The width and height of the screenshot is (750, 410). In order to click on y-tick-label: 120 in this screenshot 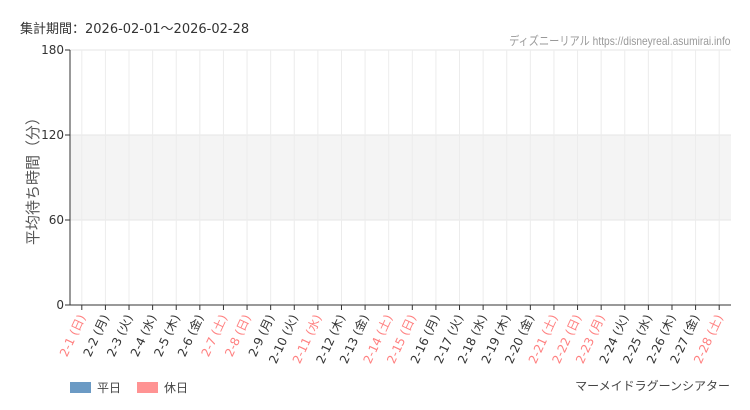, I will do `click(52, 135)`.